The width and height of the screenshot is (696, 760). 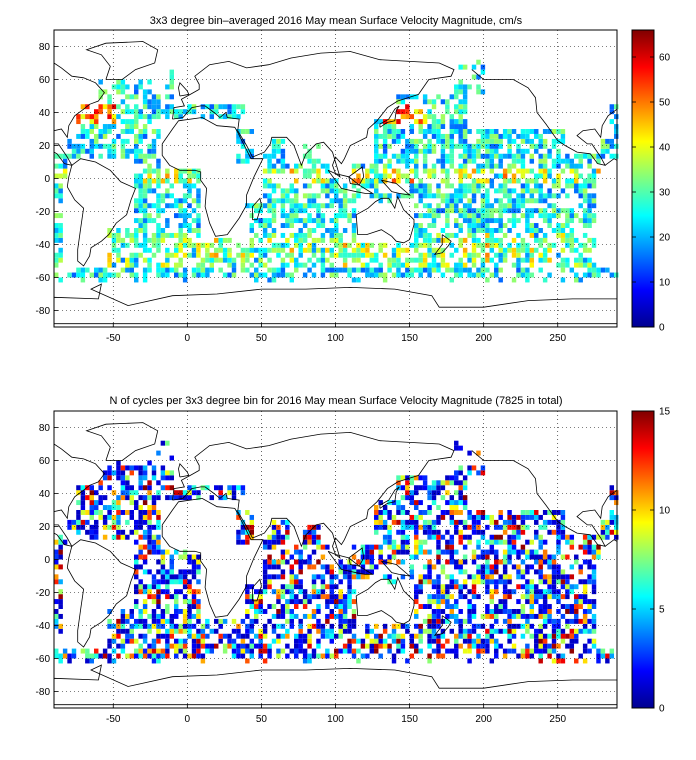 I want to click on velocity-coastline, so click(x=184, y=89).